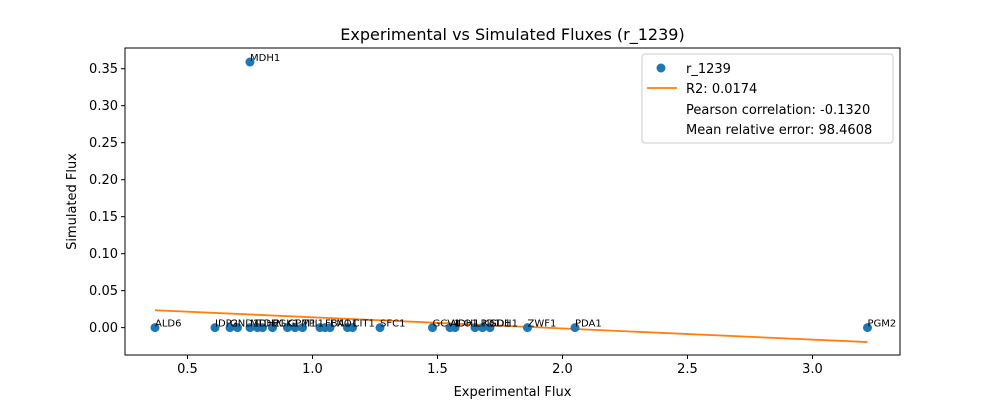  What do you see at coordinates (392, 324) in the screenshot?
I see `point-label: SFC1` at bounding box center [392, 324].